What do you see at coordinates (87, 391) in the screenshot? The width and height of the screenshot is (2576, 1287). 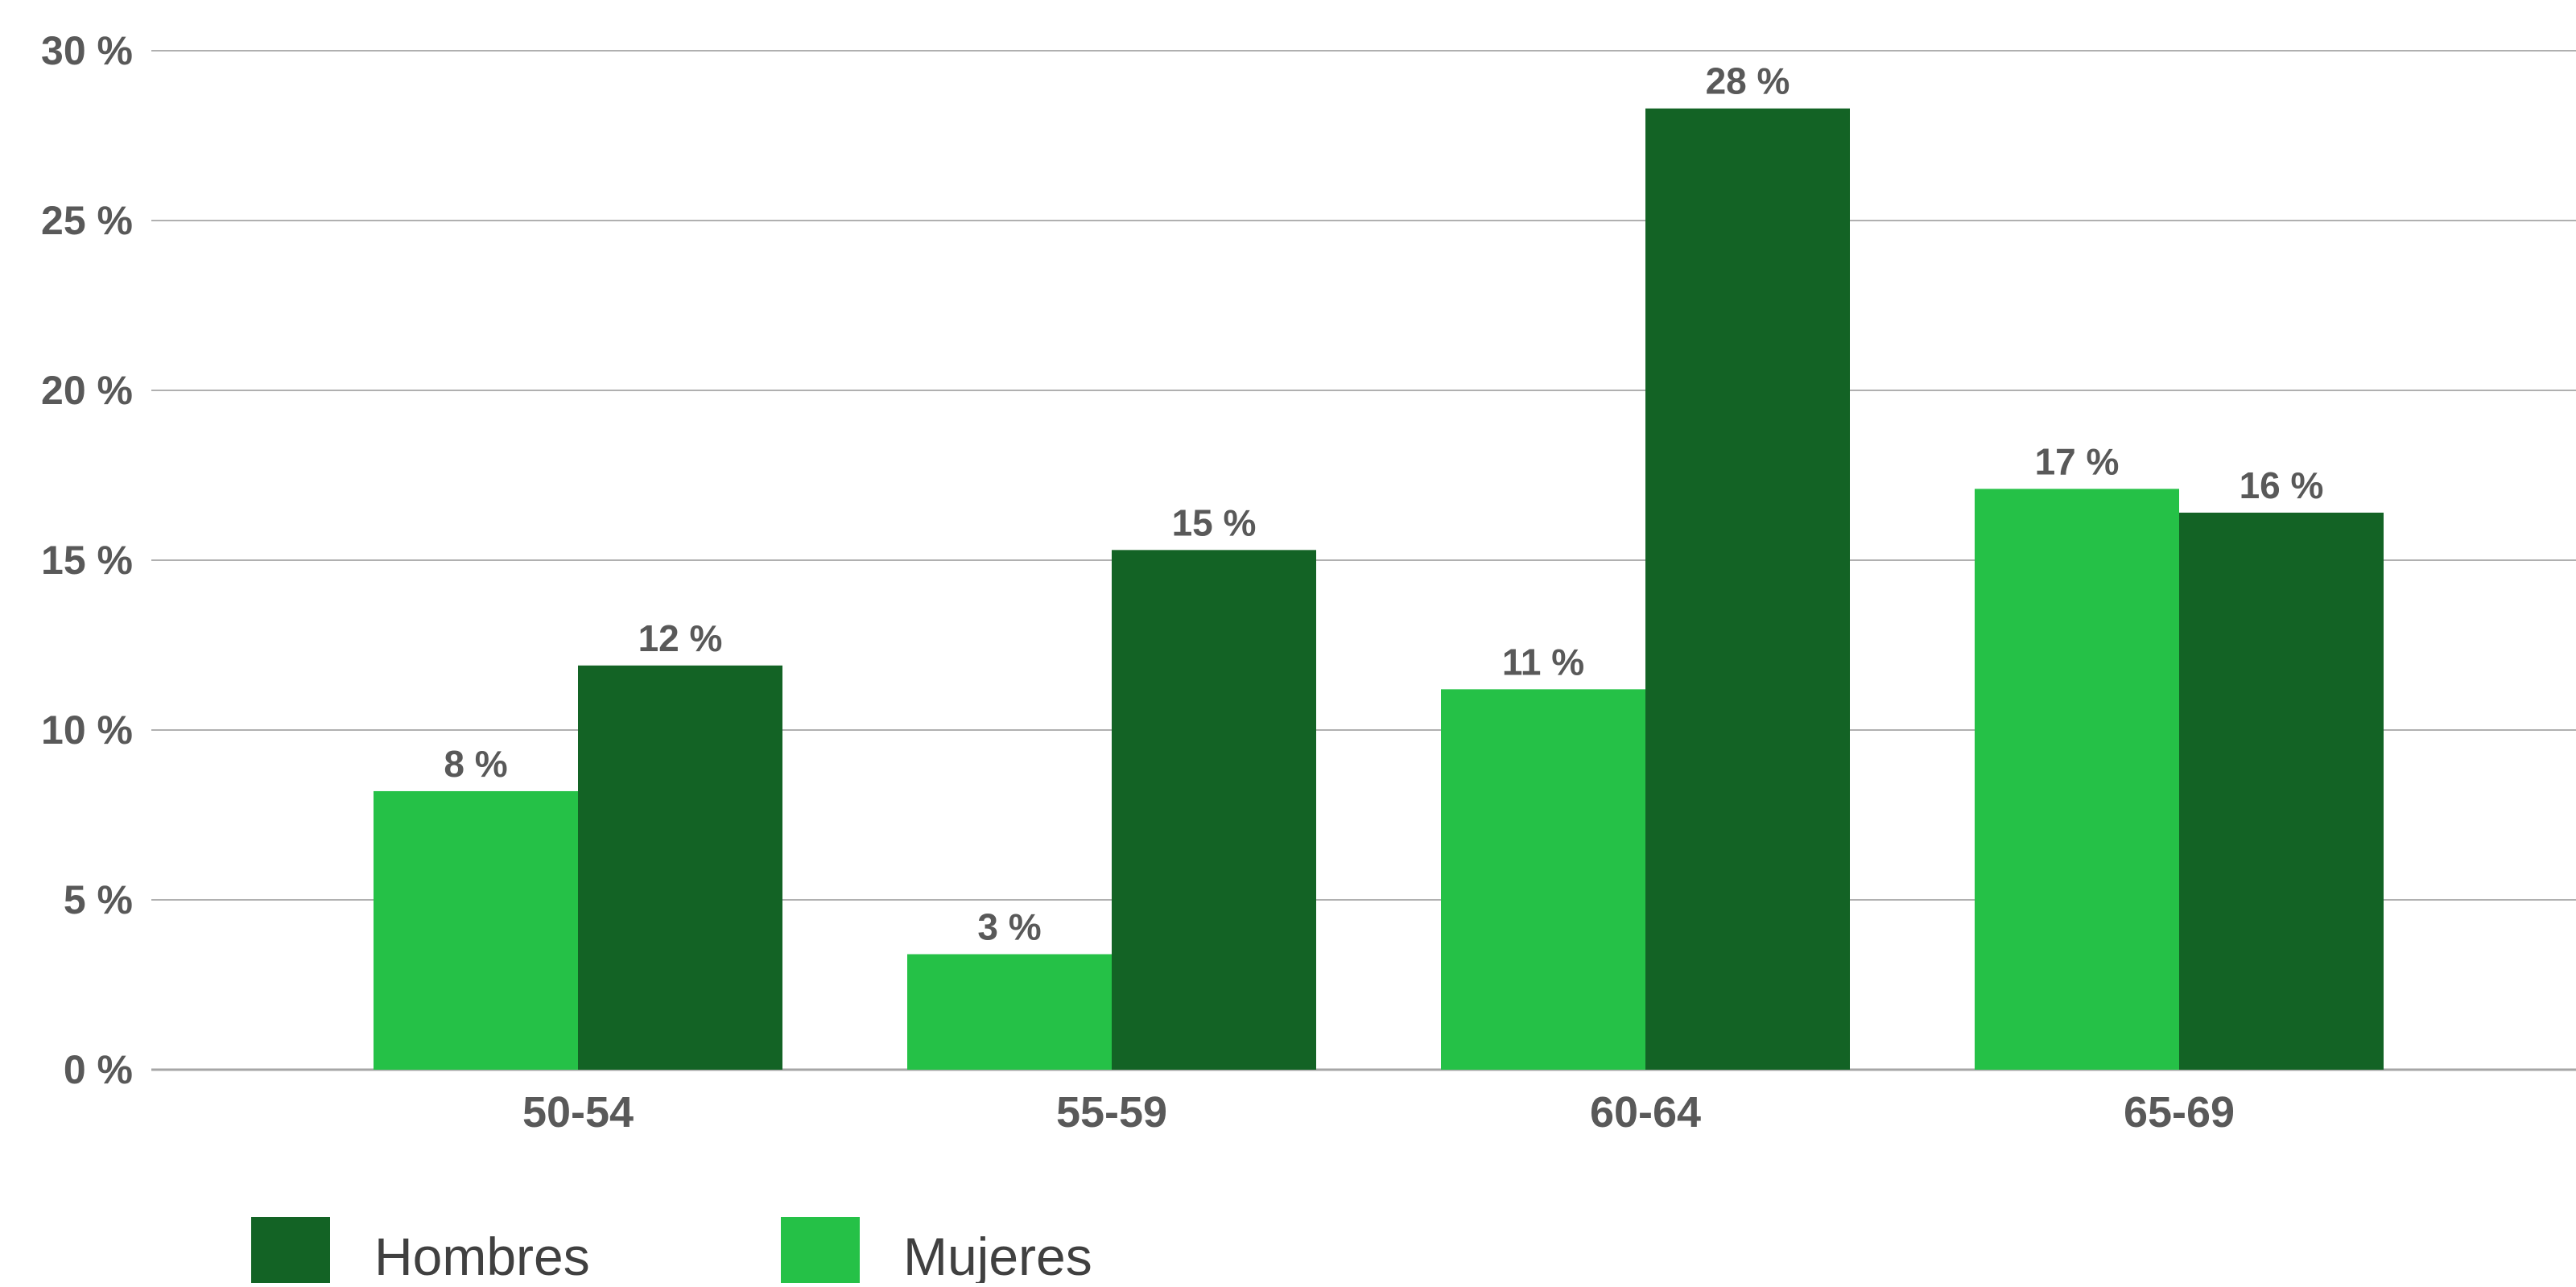 I see `y-tick-label: 20 %` at bounding box center [87, 391].